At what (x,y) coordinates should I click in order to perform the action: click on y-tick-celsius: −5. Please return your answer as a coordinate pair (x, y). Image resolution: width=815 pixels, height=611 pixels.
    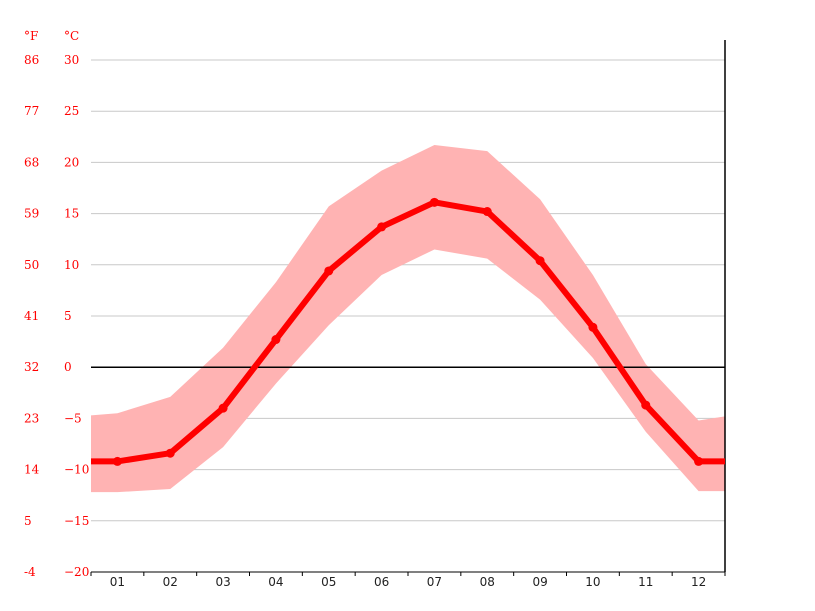
    Looking at the image, I should click on (73, 418).